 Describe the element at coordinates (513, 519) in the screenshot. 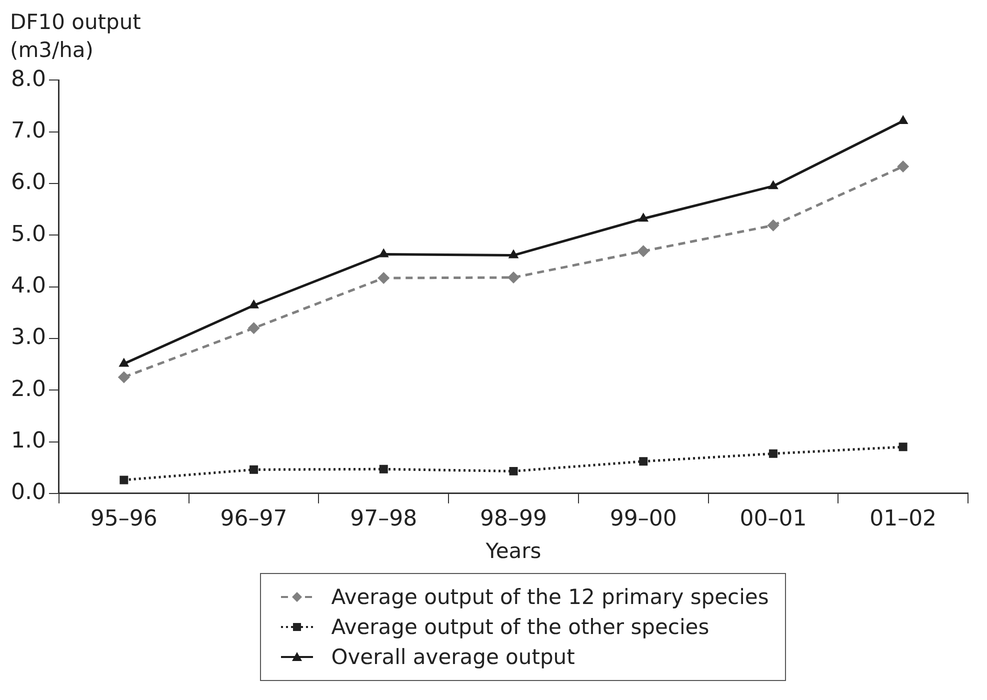

I see `x-tick-label: 98–99` at that location.